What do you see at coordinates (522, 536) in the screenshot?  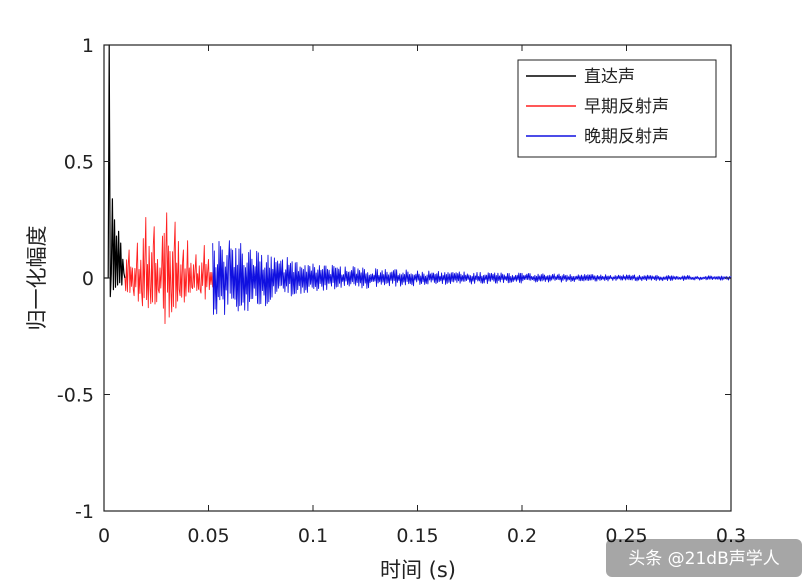 I see `x-tick-label: 0.2` at bounding box center [522, 536].